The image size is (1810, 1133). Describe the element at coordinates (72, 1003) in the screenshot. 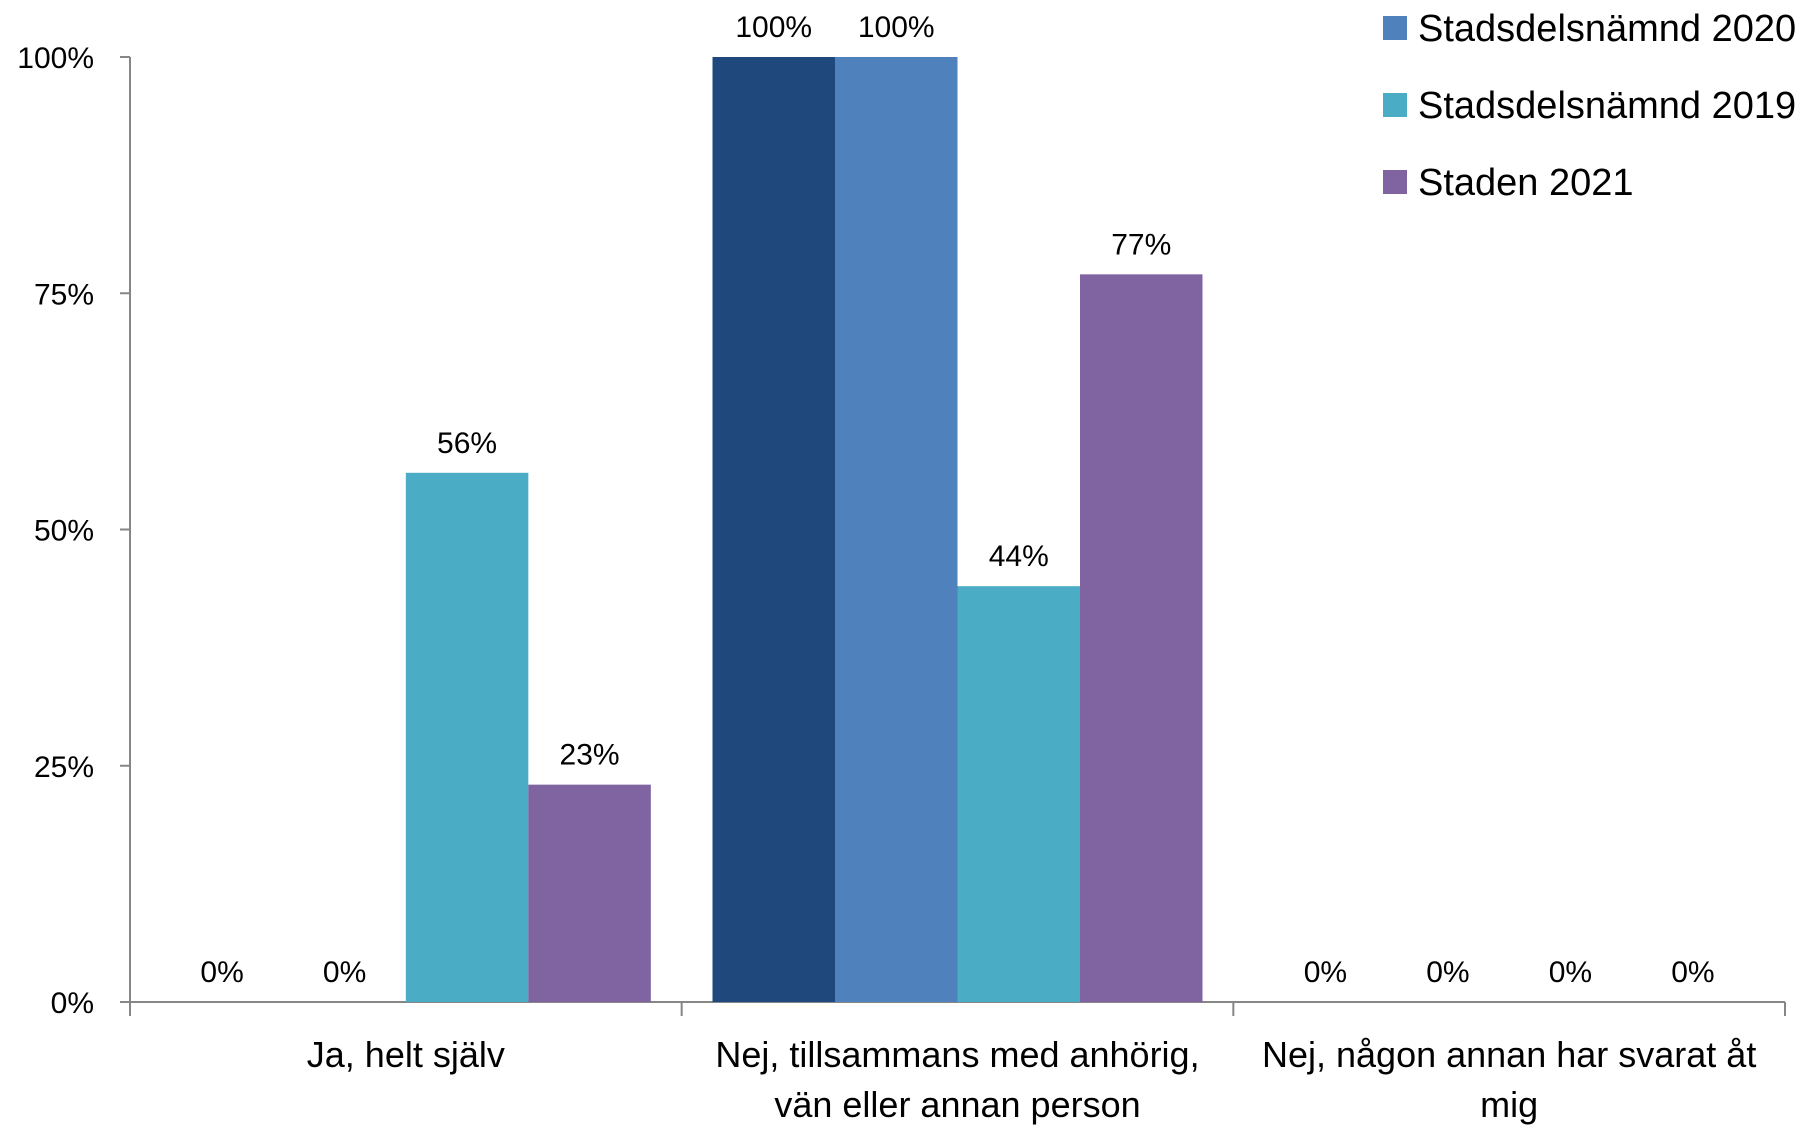

I see `y-tick-label: 0%` at that location.